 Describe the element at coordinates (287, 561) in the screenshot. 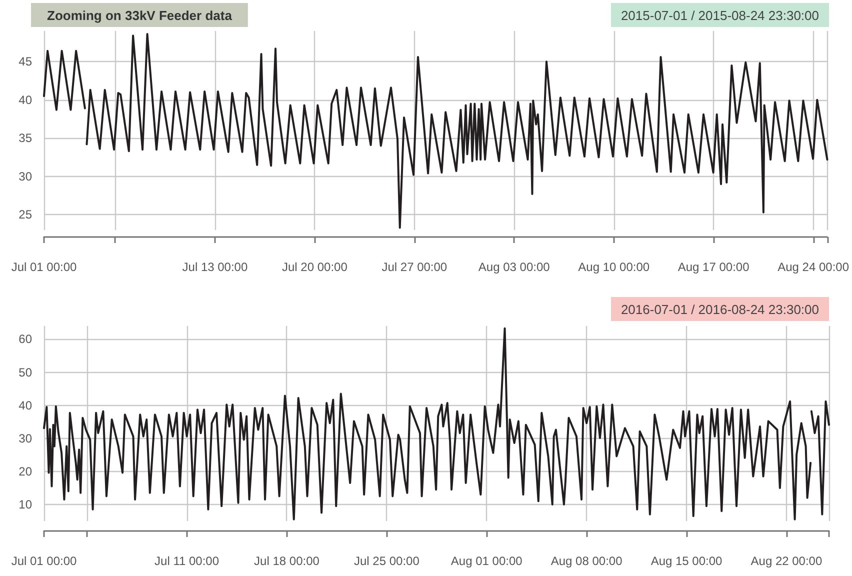

I see `x-tick-label: Jul 18 00:00` at that location.